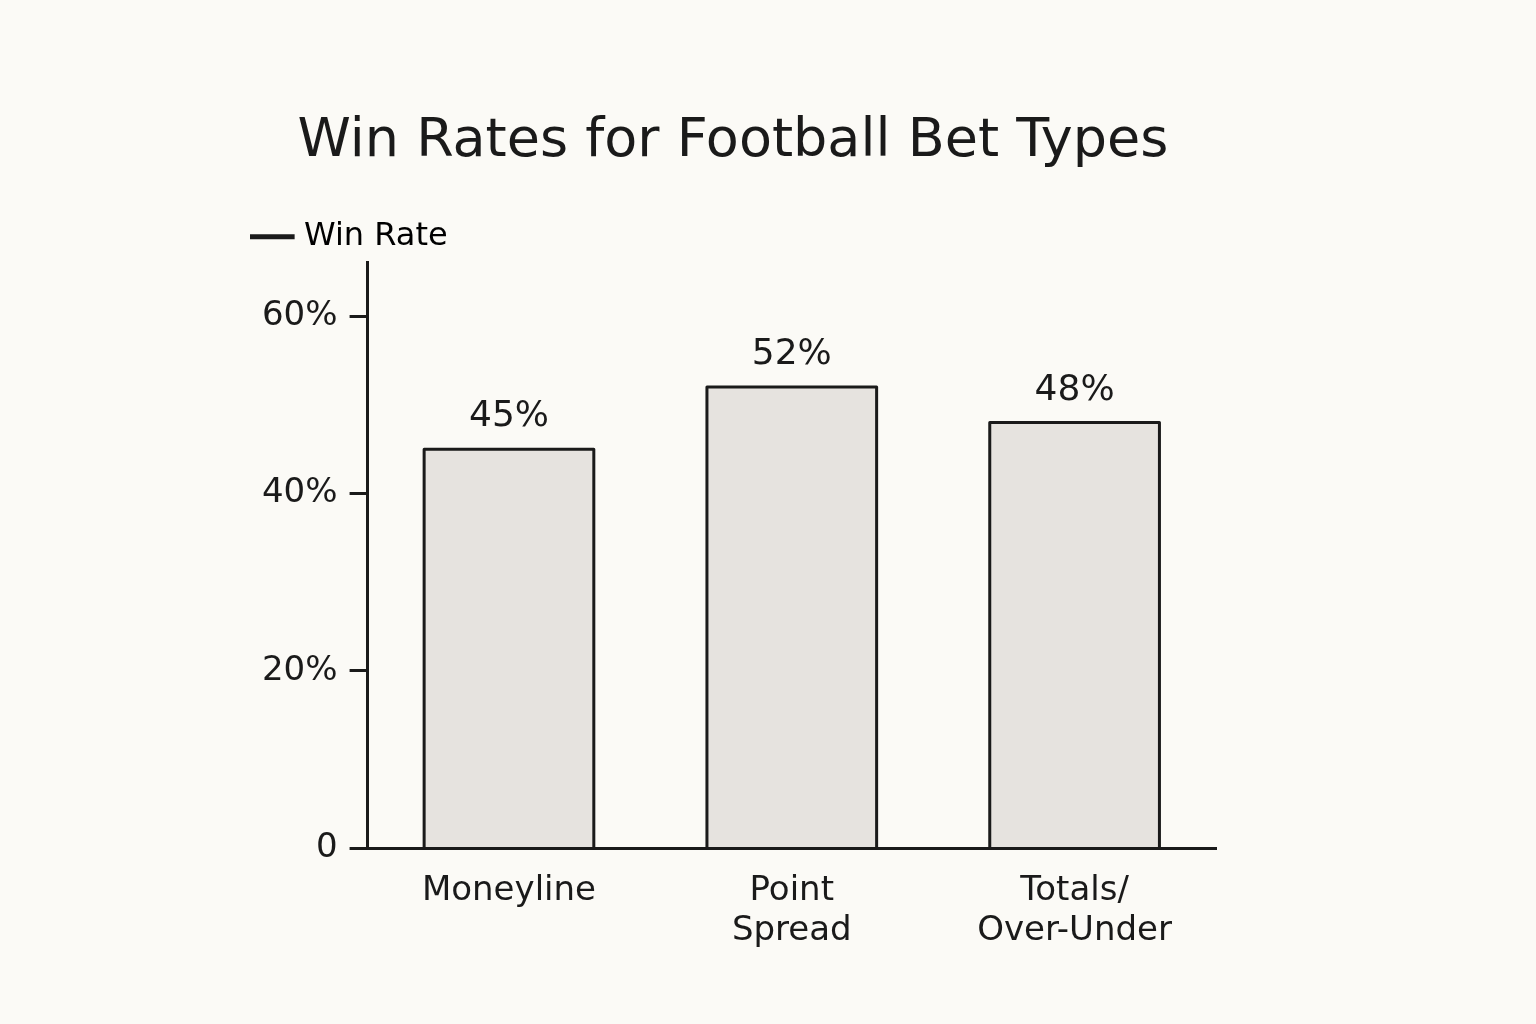 The height and width of the screenshot is (1024, 1536). I want to click on y-tick-label: 40%, so click(299, 490).